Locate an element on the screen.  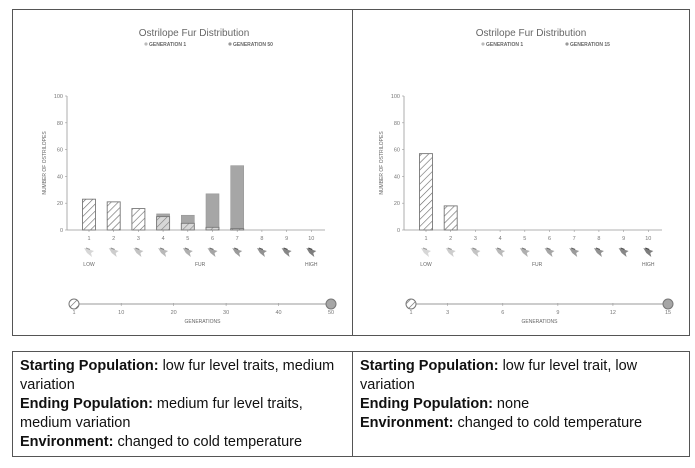
generation-tick-label: 30 is located at coordinates (226, 313).